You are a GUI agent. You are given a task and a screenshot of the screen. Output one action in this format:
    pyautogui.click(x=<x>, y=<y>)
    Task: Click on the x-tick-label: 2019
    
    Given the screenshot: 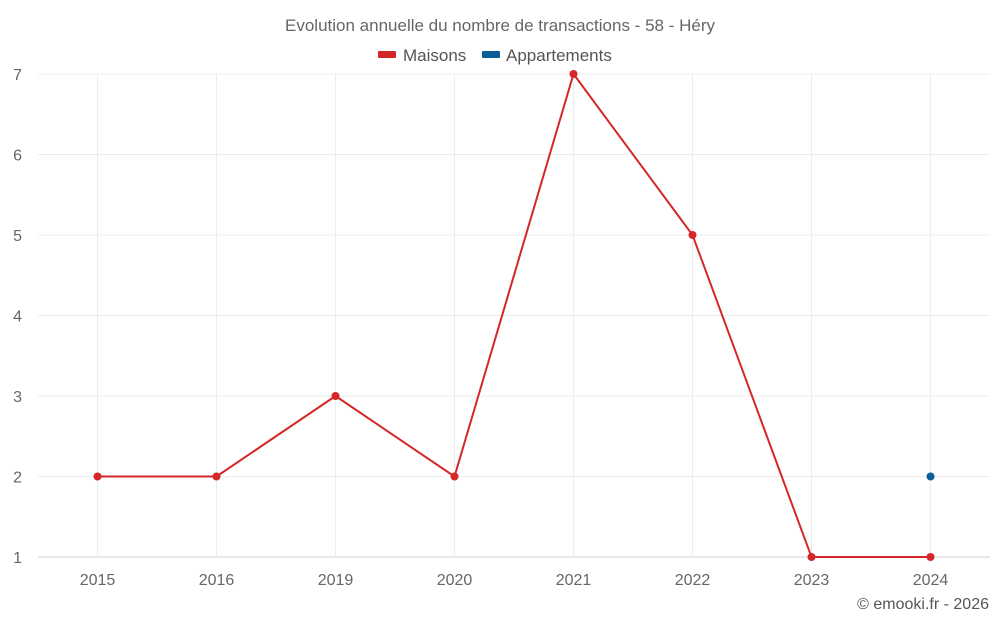 What is the action you would take?
    pyautogui.click(x=336, y=580)
    